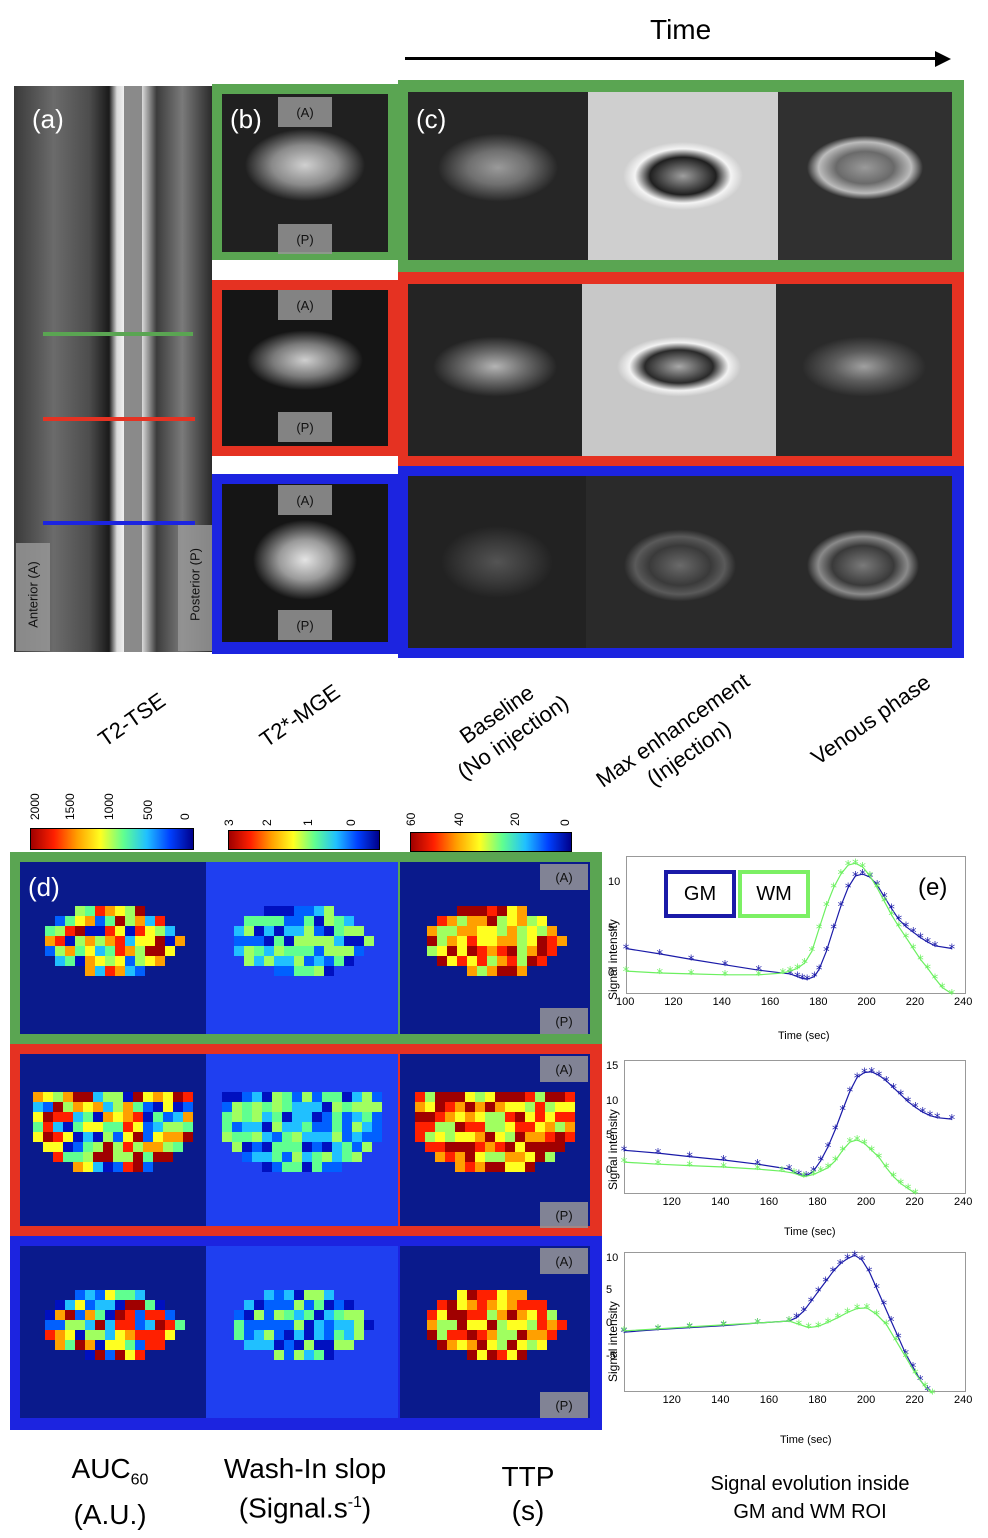 The width and height of the screenshot is (988, 1538). I want to click on y-tick-label: 0, so click(609, 1170).